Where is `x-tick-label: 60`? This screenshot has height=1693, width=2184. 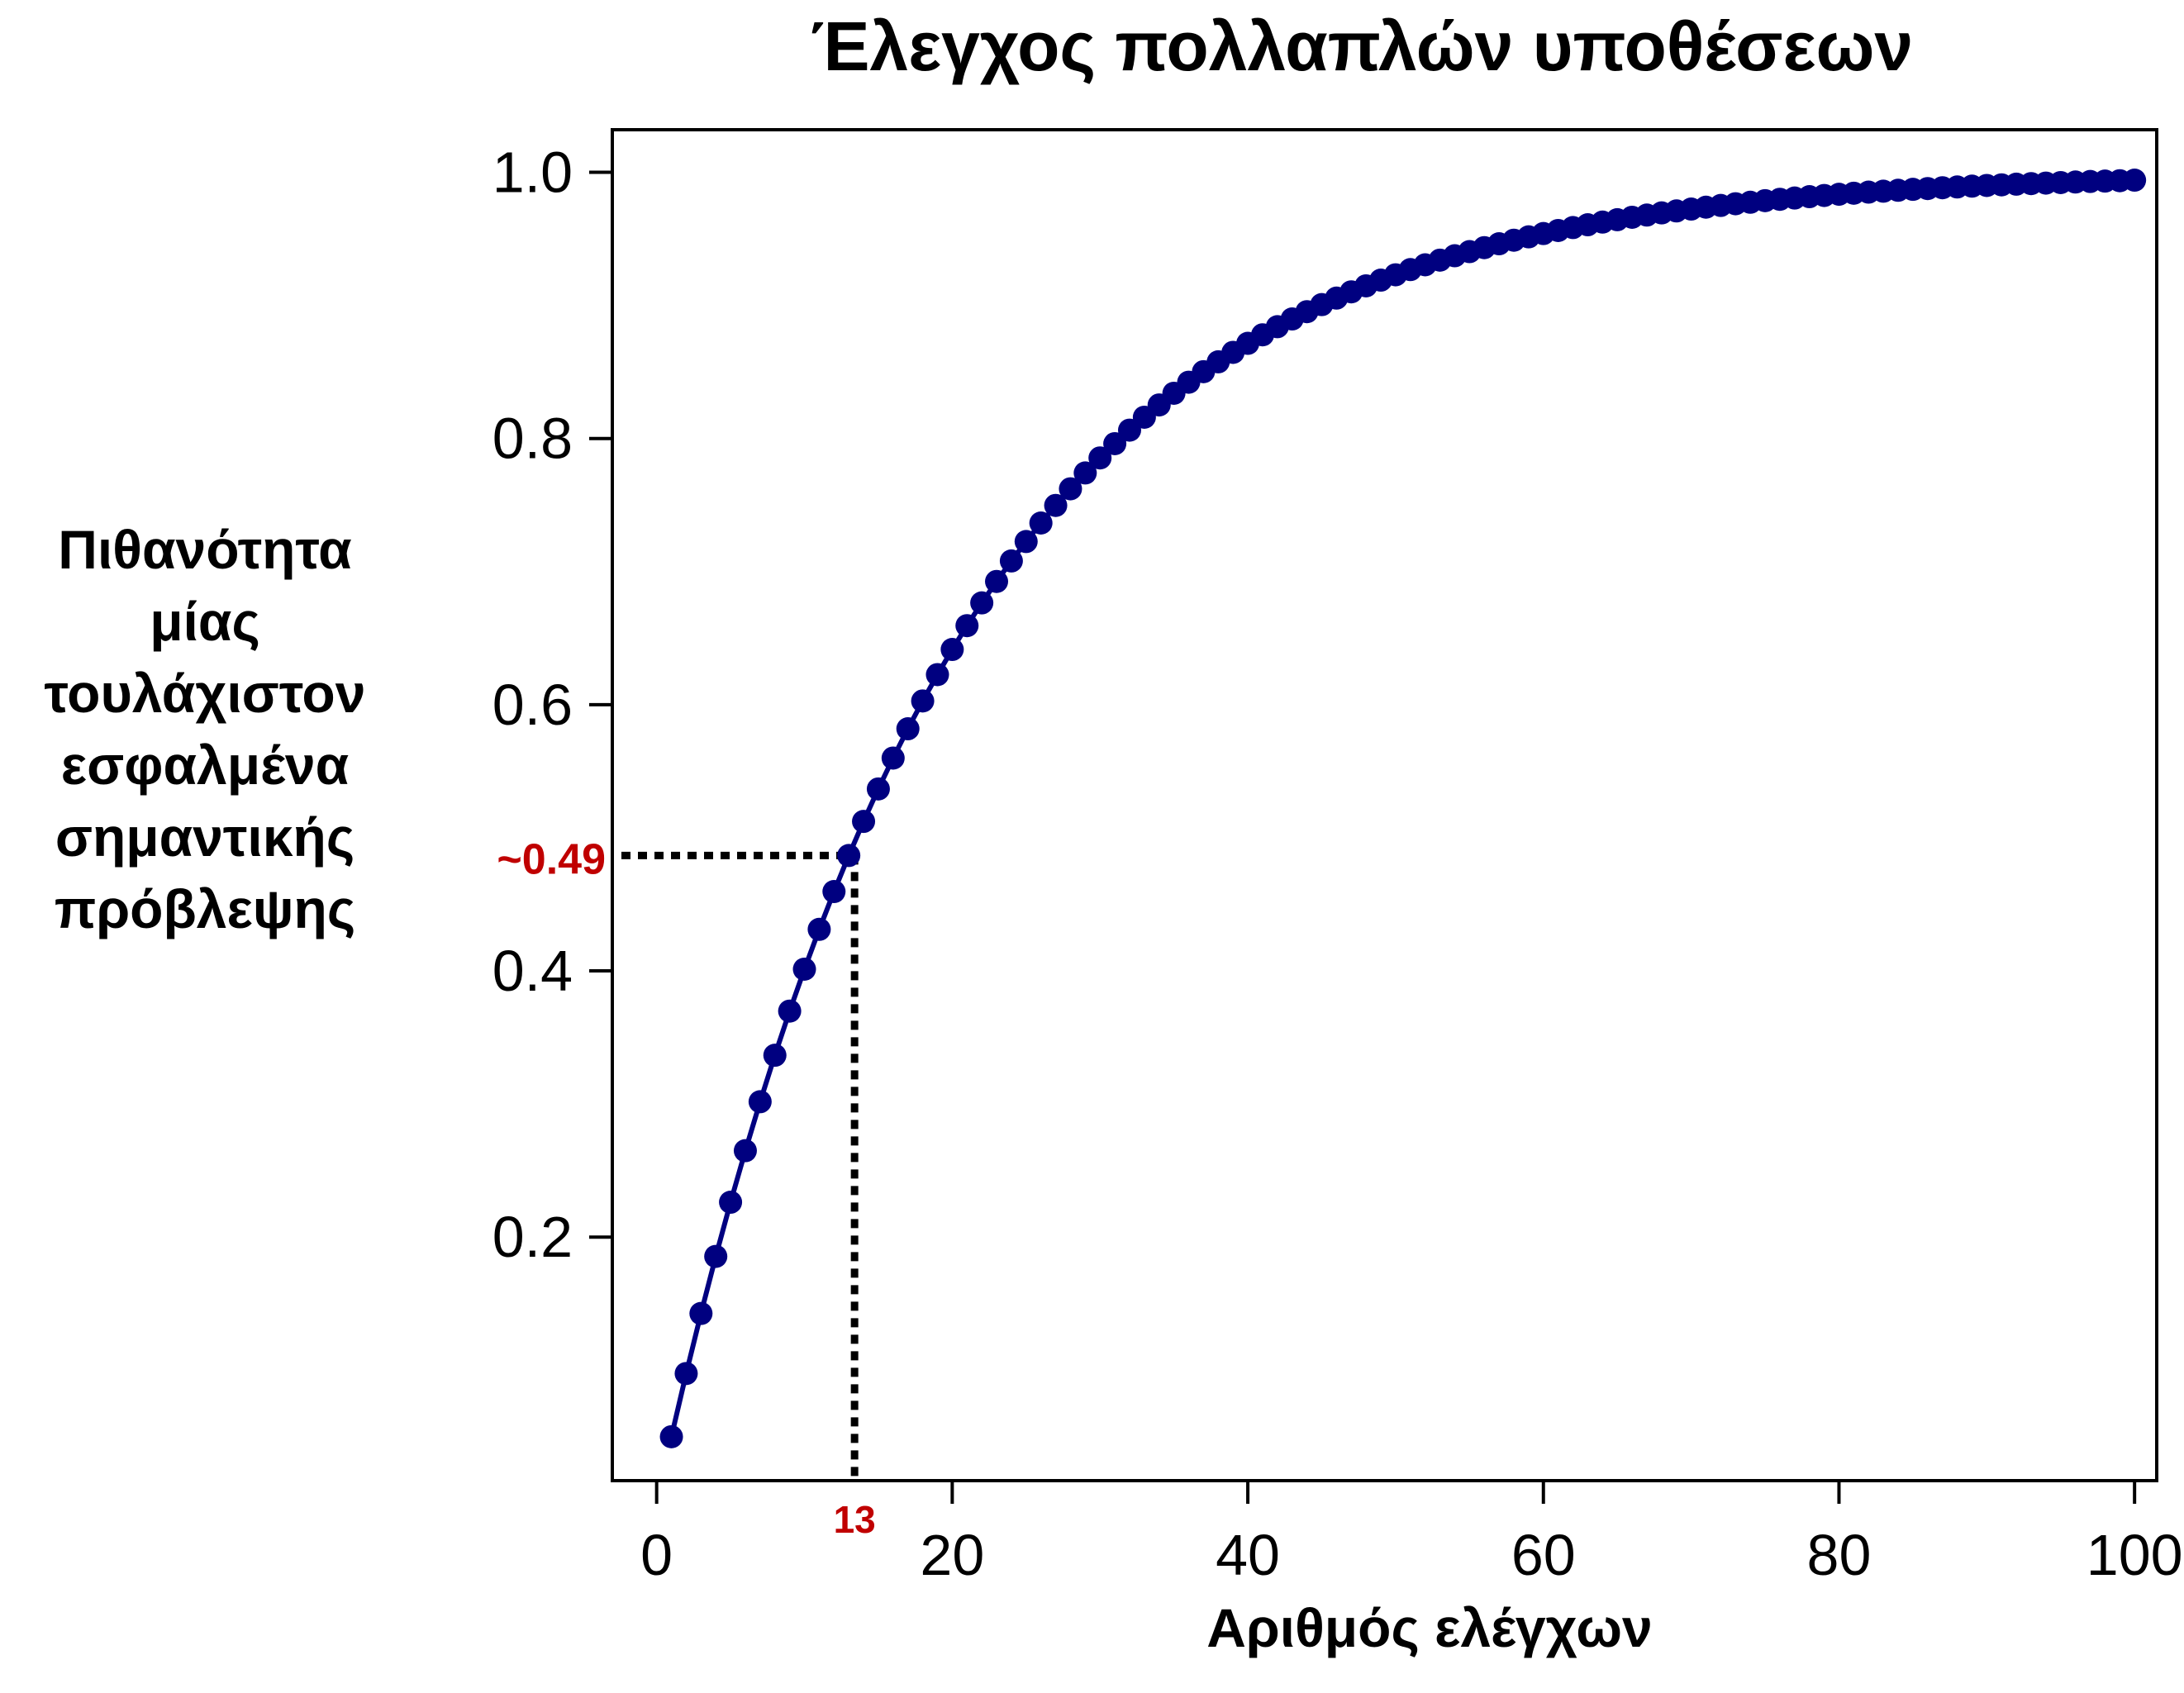 x-tick-label: 60 is located at coordinates (1543, 1555).